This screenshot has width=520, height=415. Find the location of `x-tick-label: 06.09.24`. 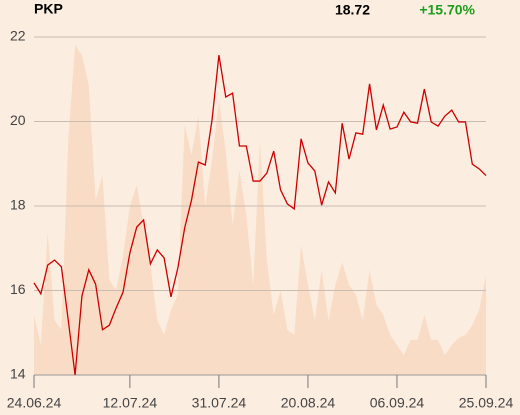

x-tick-label: 06.09.24 is located at coordinates (397, 403).